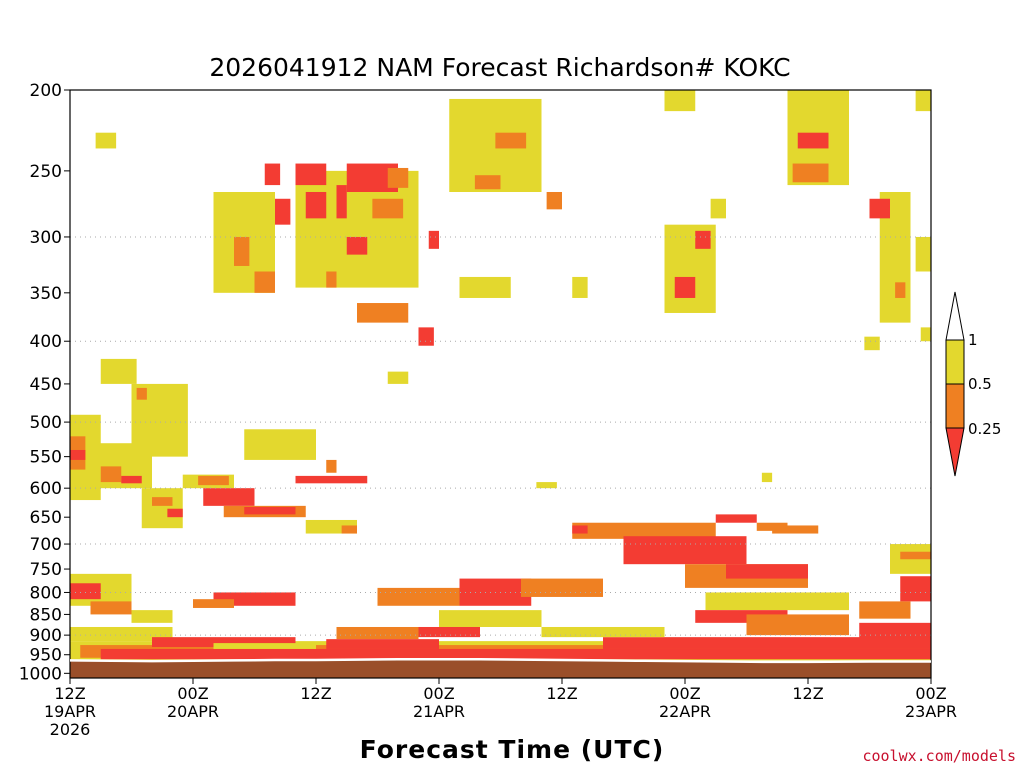 Image resolution: width=1024 pixels, height=768 pixels. I want to click on y-tick-label-200: 200, so click(46, 91).